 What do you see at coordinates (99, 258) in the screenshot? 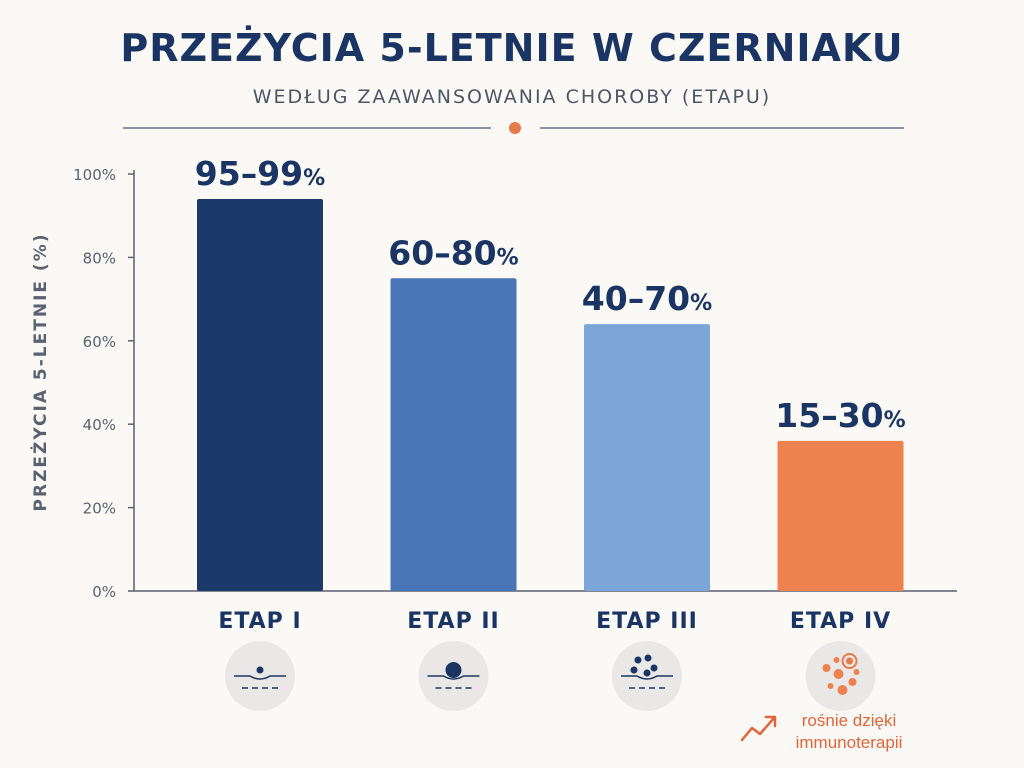
I see `y-tick-label: 80%` at bounding box center [99, 258].